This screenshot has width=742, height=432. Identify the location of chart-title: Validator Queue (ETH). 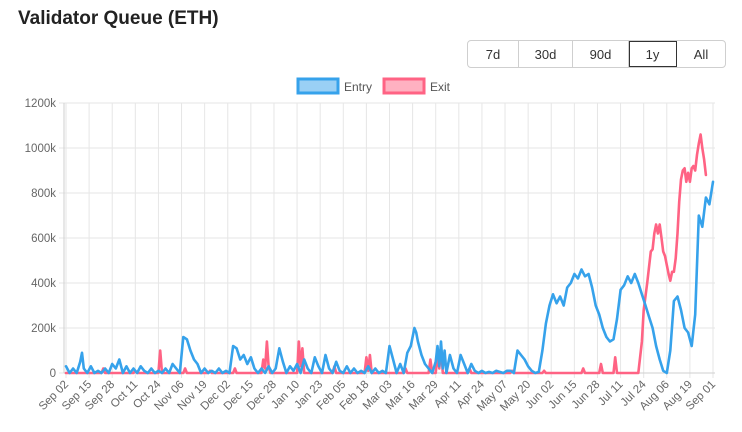
(118, 18).